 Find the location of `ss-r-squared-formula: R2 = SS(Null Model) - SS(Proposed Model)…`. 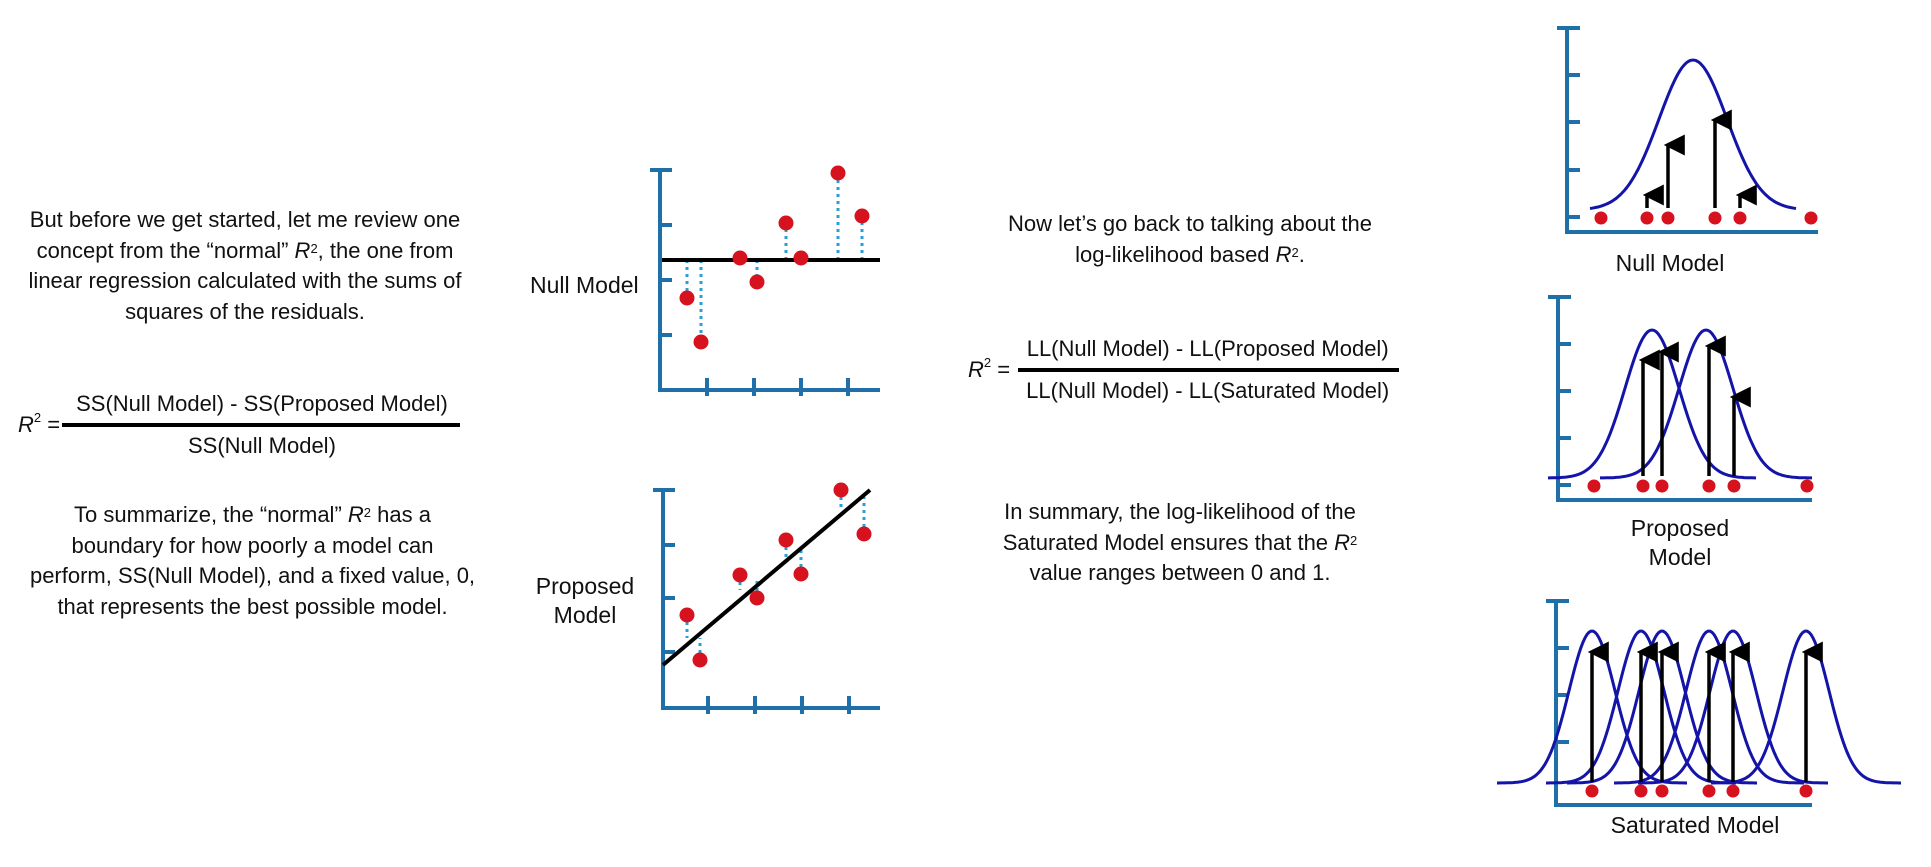

ss-r-squared-formula: R2 = SS(Null Model) - SS(Proposed Model)… is located at coordinates (239, 425).